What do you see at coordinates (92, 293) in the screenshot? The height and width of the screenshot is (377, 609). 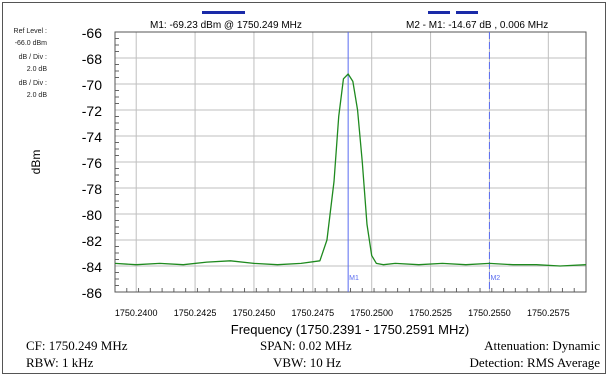 I see `y-tick-label: -86` at bounding box center [92, 293].